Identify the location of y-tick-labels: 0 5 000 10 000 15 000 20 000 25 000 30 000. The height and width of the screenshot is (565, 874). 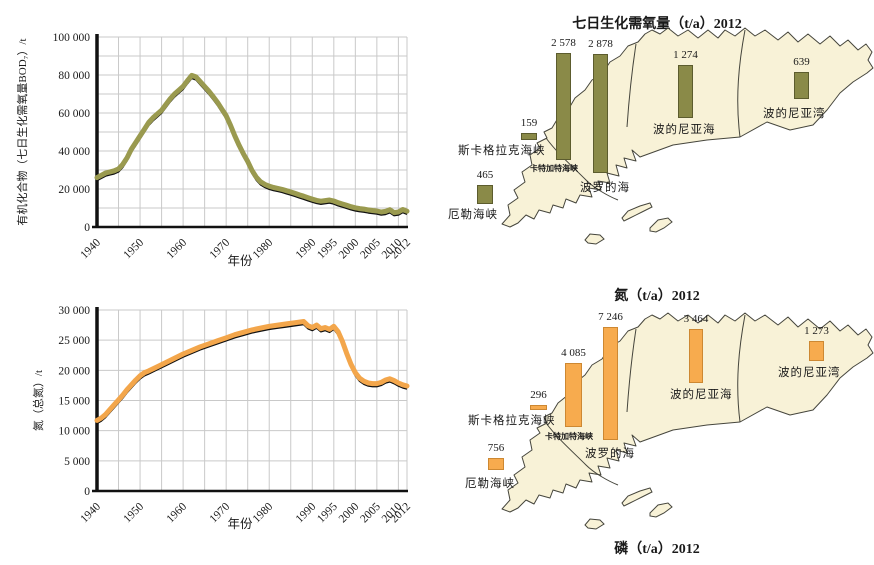
(74, 401).